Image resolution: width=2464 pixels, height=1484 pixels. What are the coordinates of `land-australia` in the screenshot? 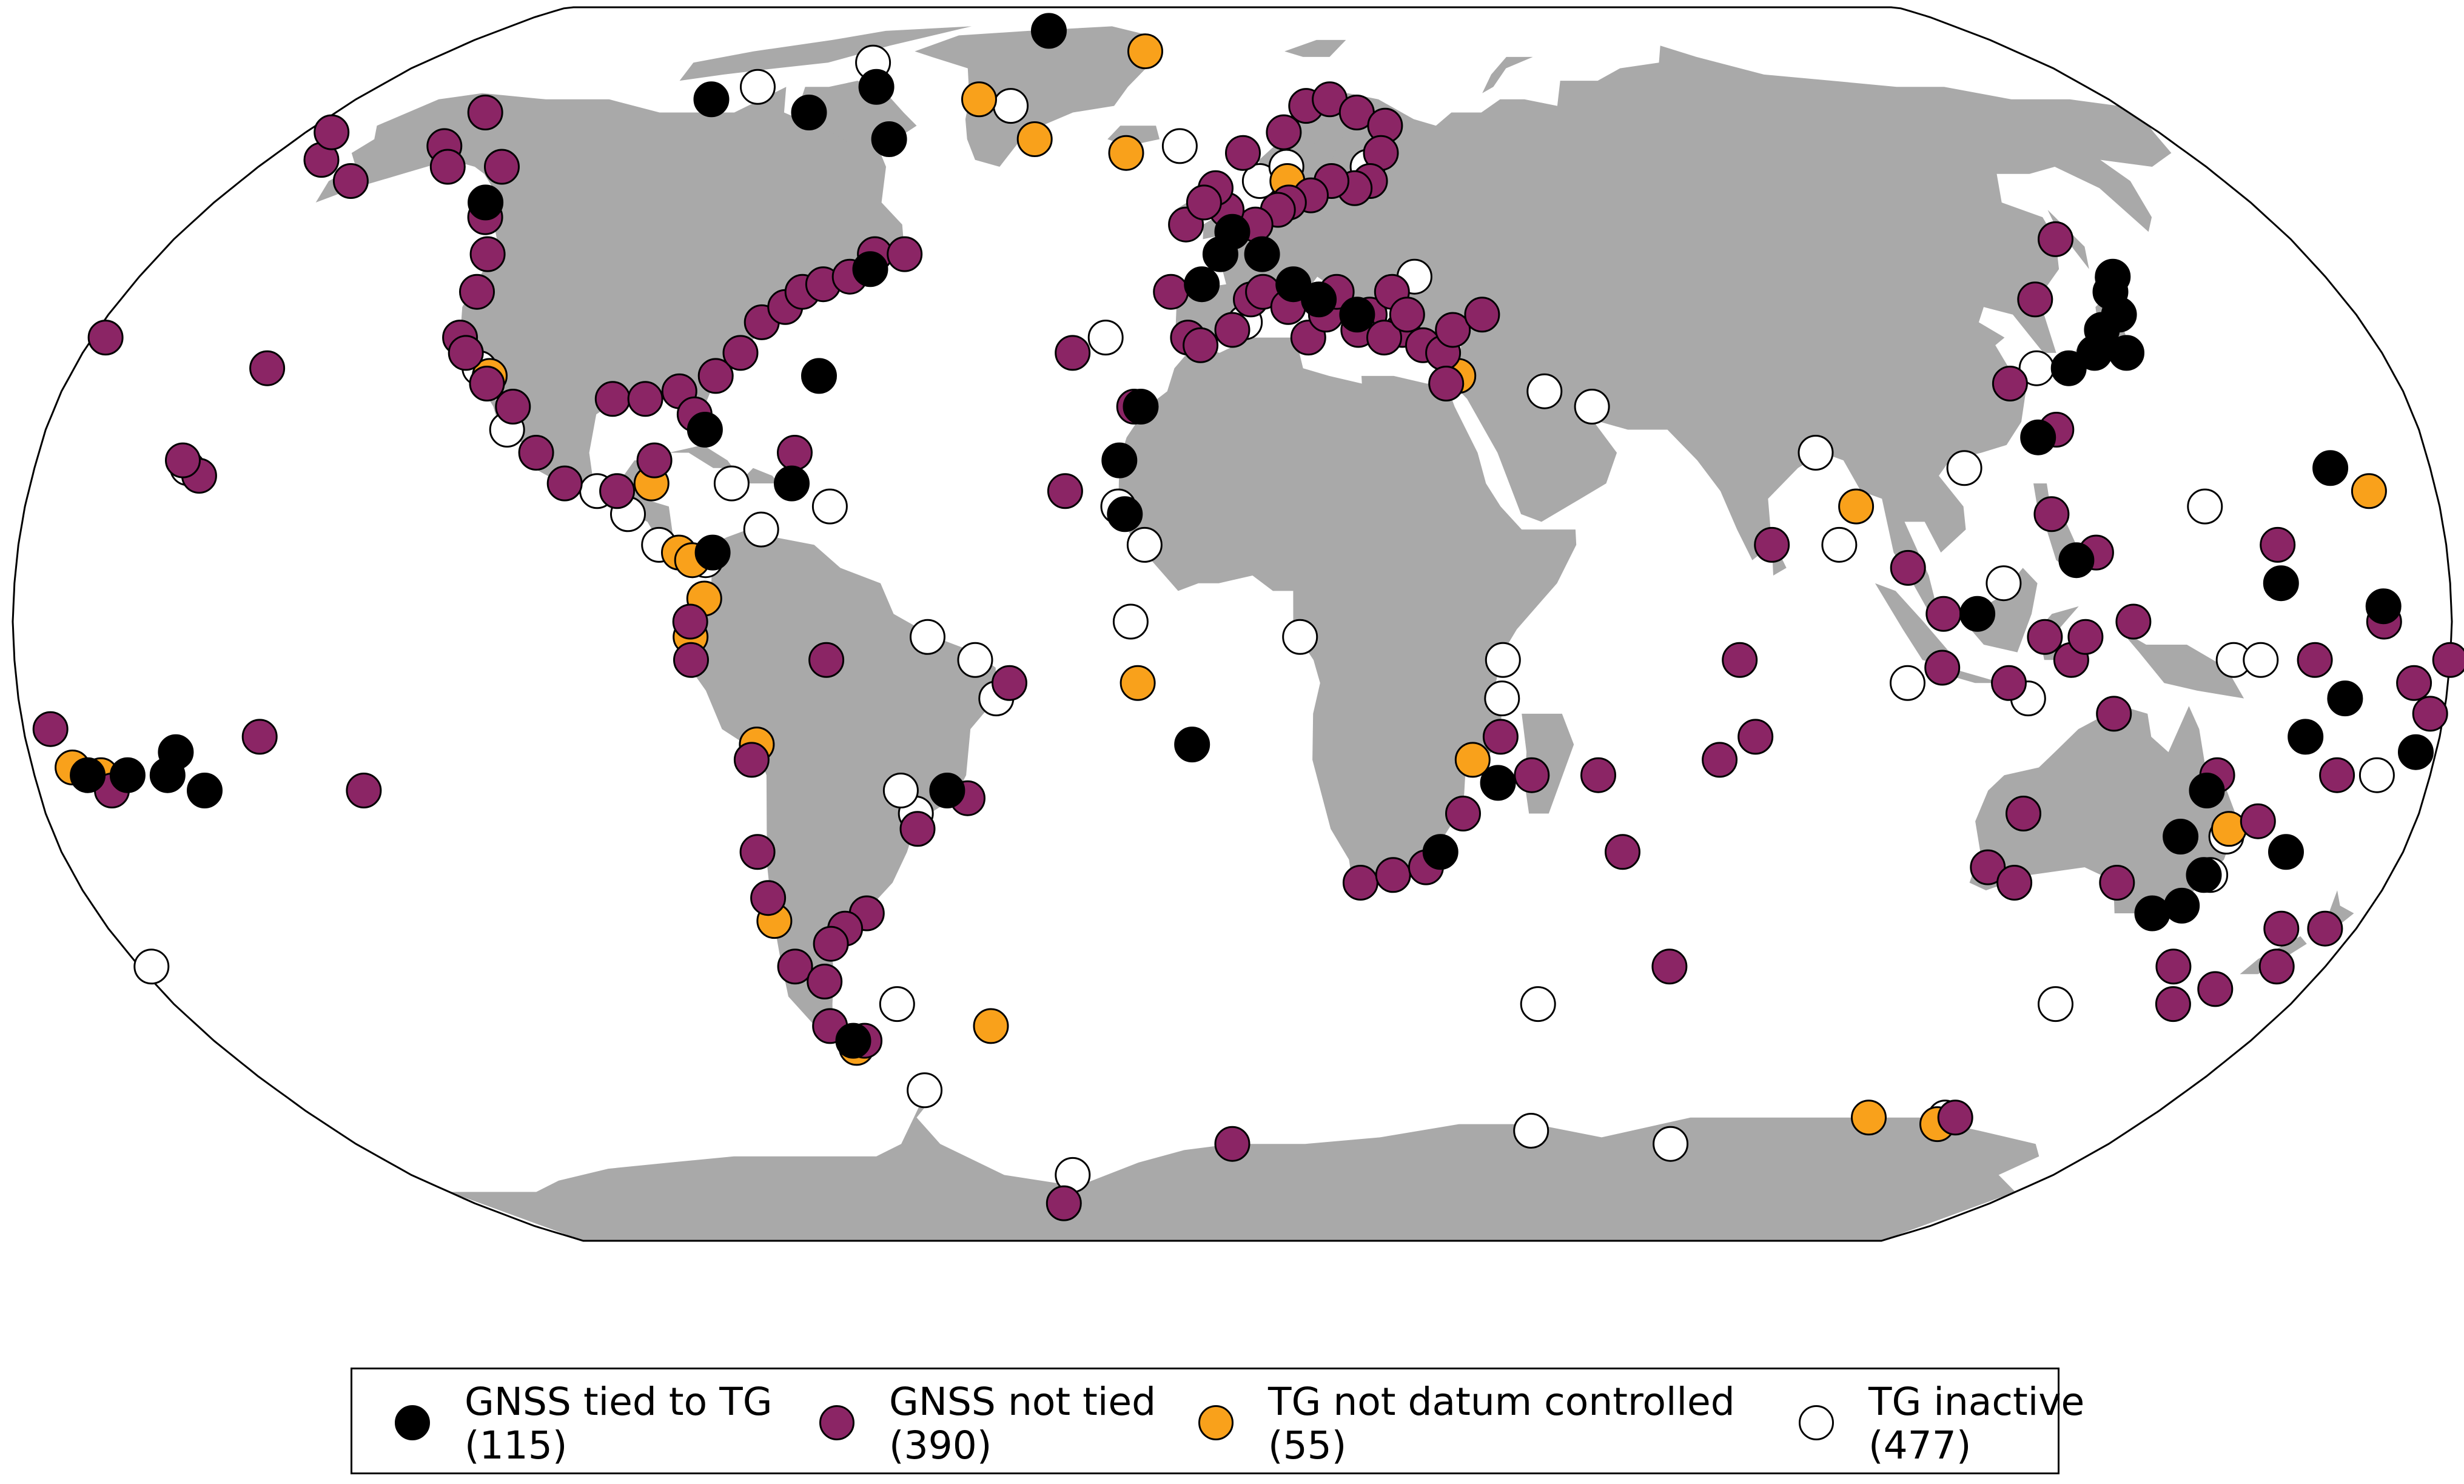 It's located at (2103, 809).